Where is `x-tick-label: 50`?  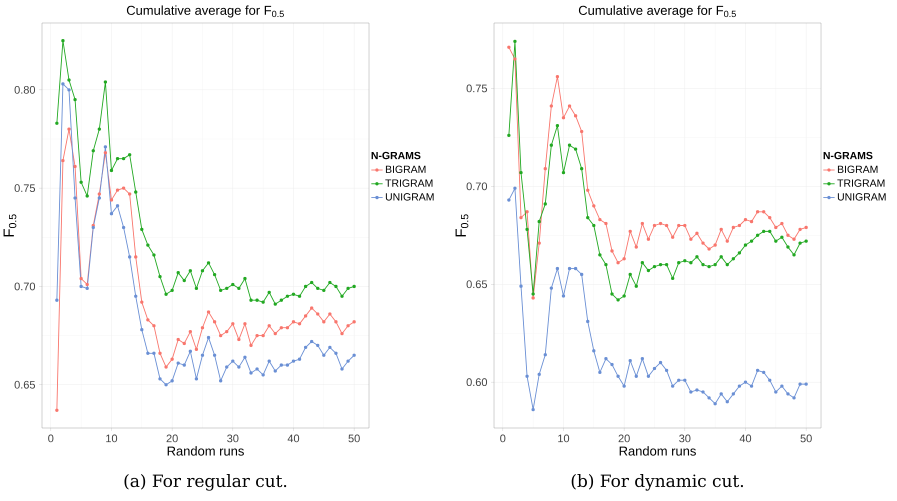 x-tick-label: 50 is located at coordinates (806, 438).